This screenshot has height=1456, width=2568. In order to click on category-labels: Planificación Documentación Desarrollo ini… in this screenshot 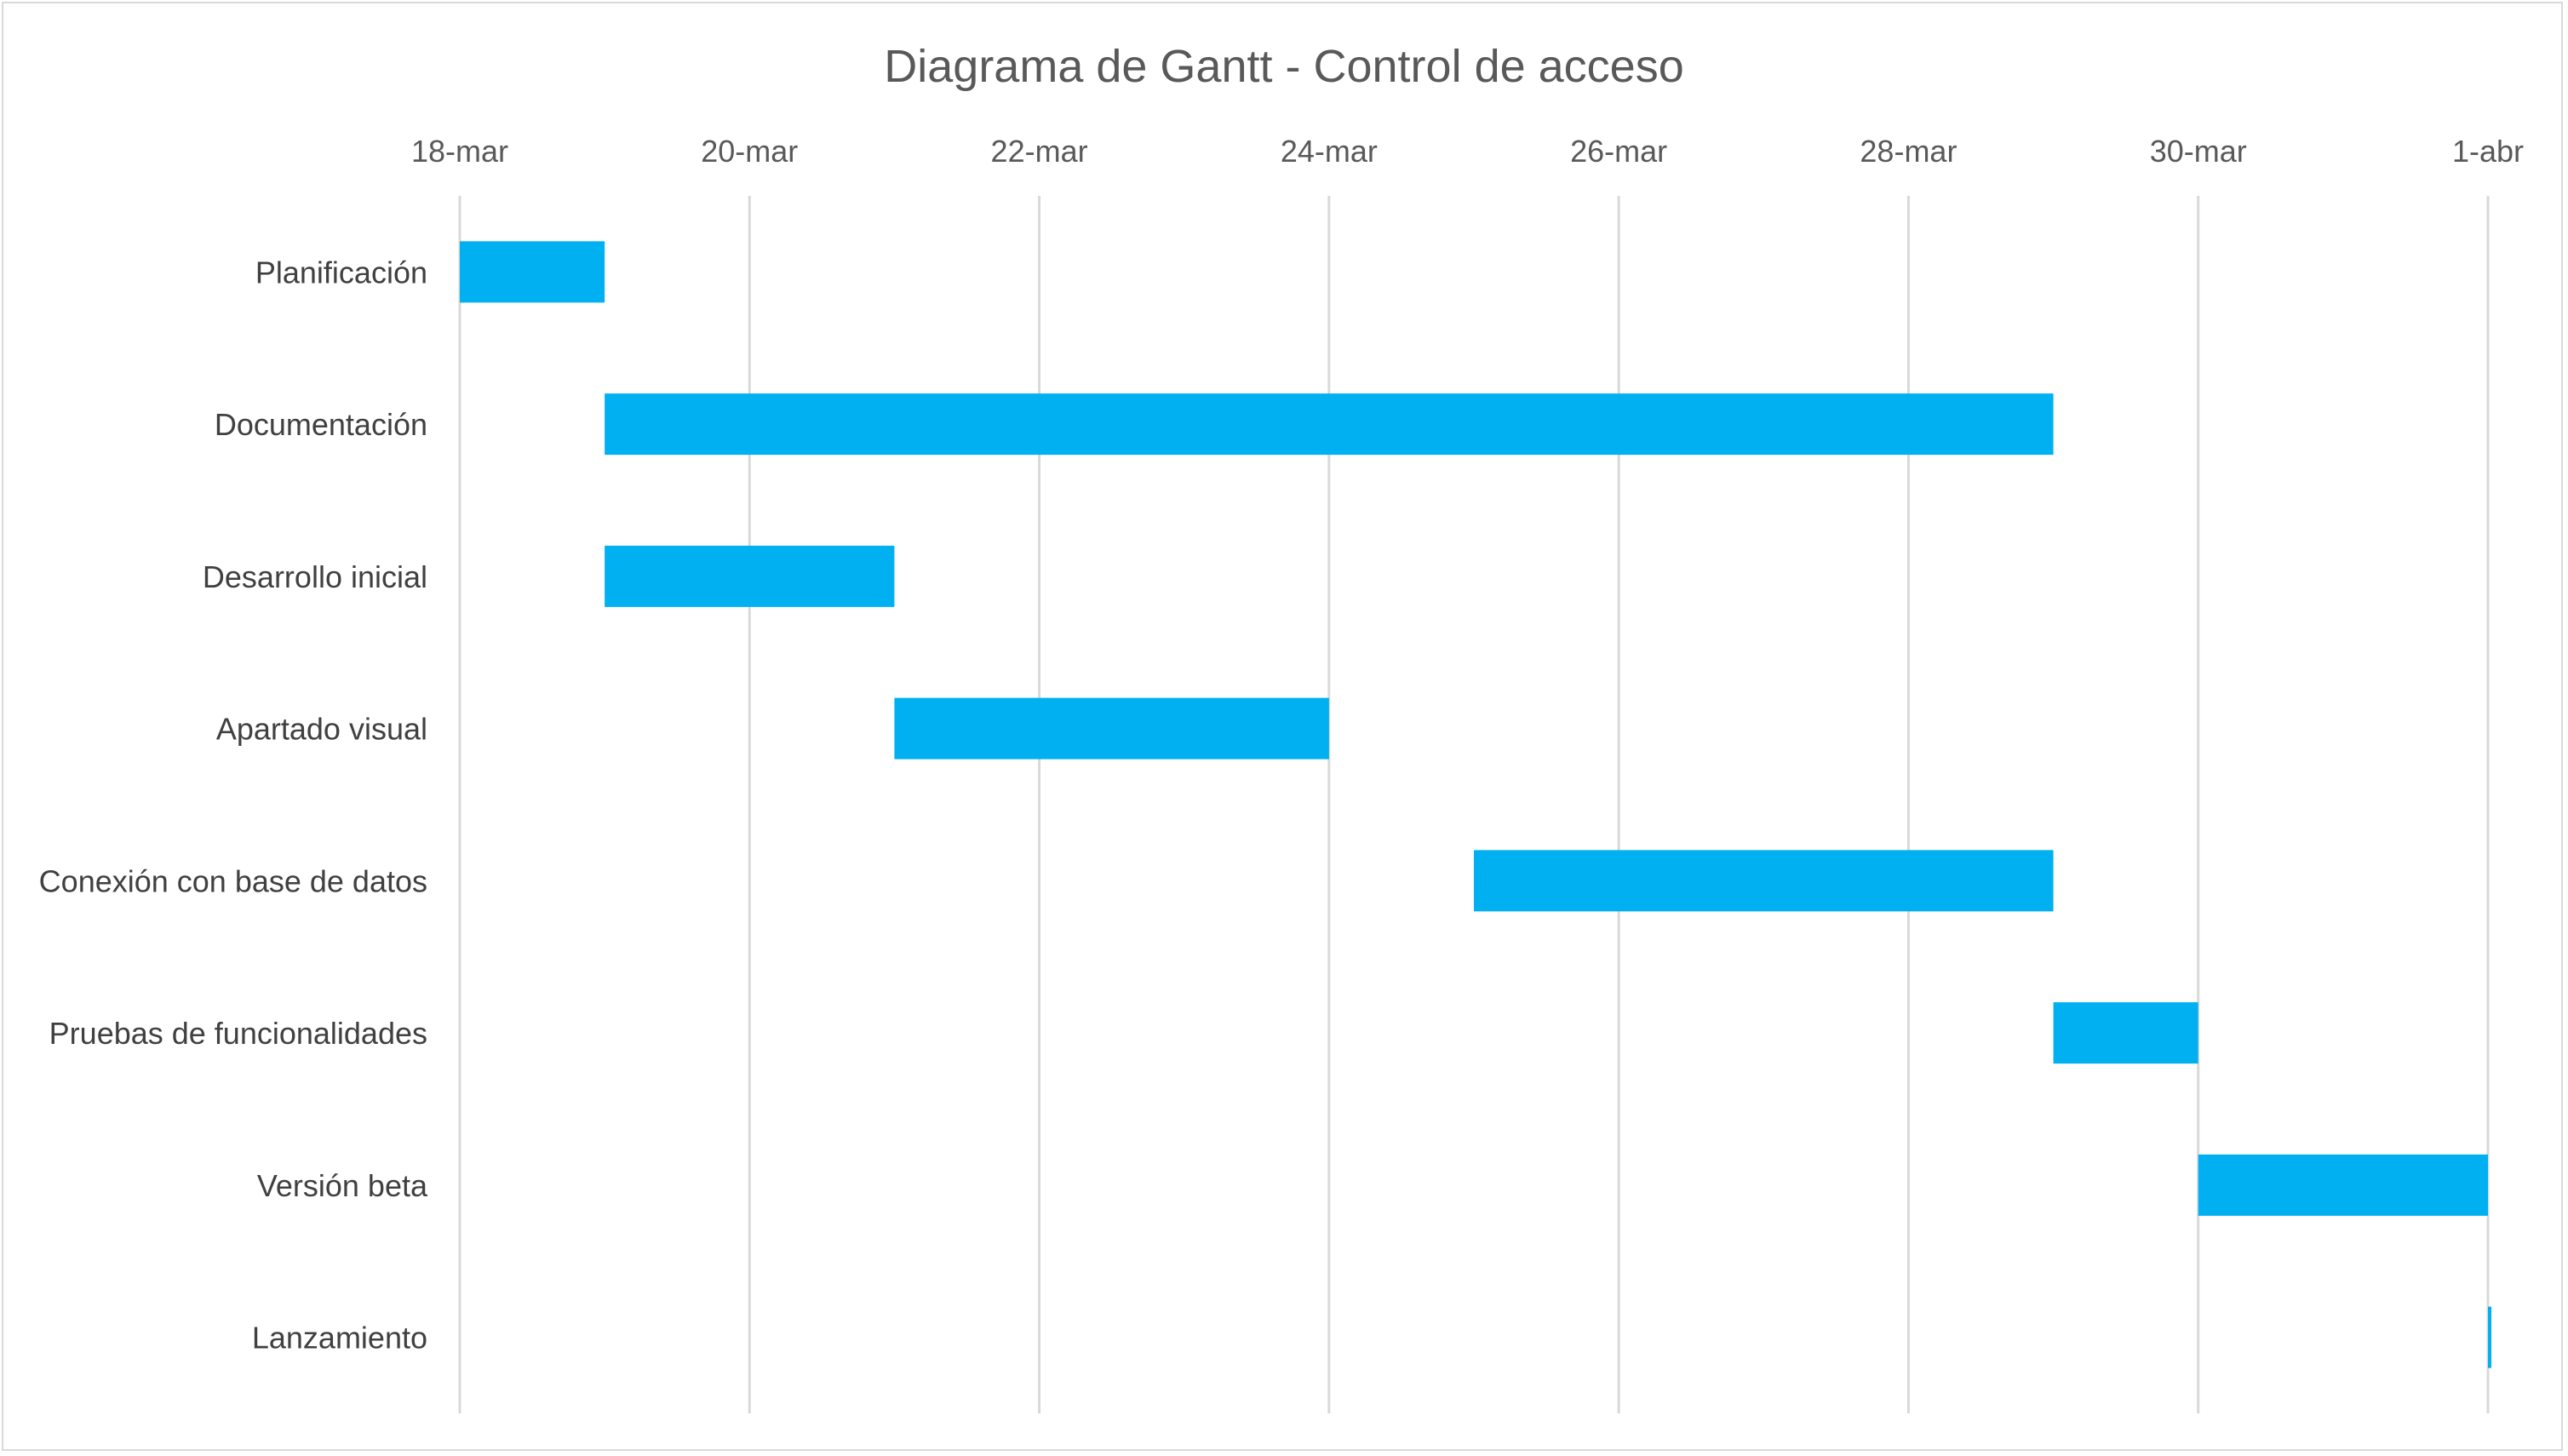, I will do `click(233, 805)`.